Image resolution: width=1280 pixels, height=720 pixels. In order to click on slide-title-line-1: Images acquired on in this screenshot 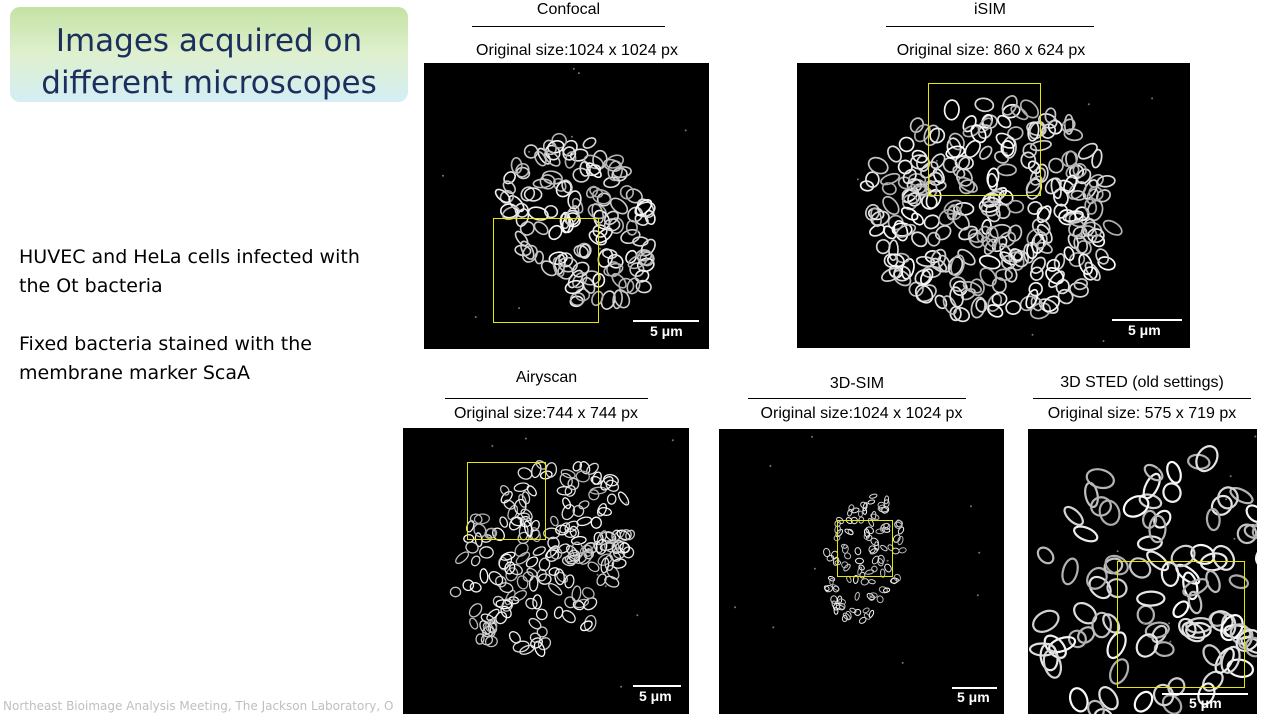, I will do `click(209, 41)`.